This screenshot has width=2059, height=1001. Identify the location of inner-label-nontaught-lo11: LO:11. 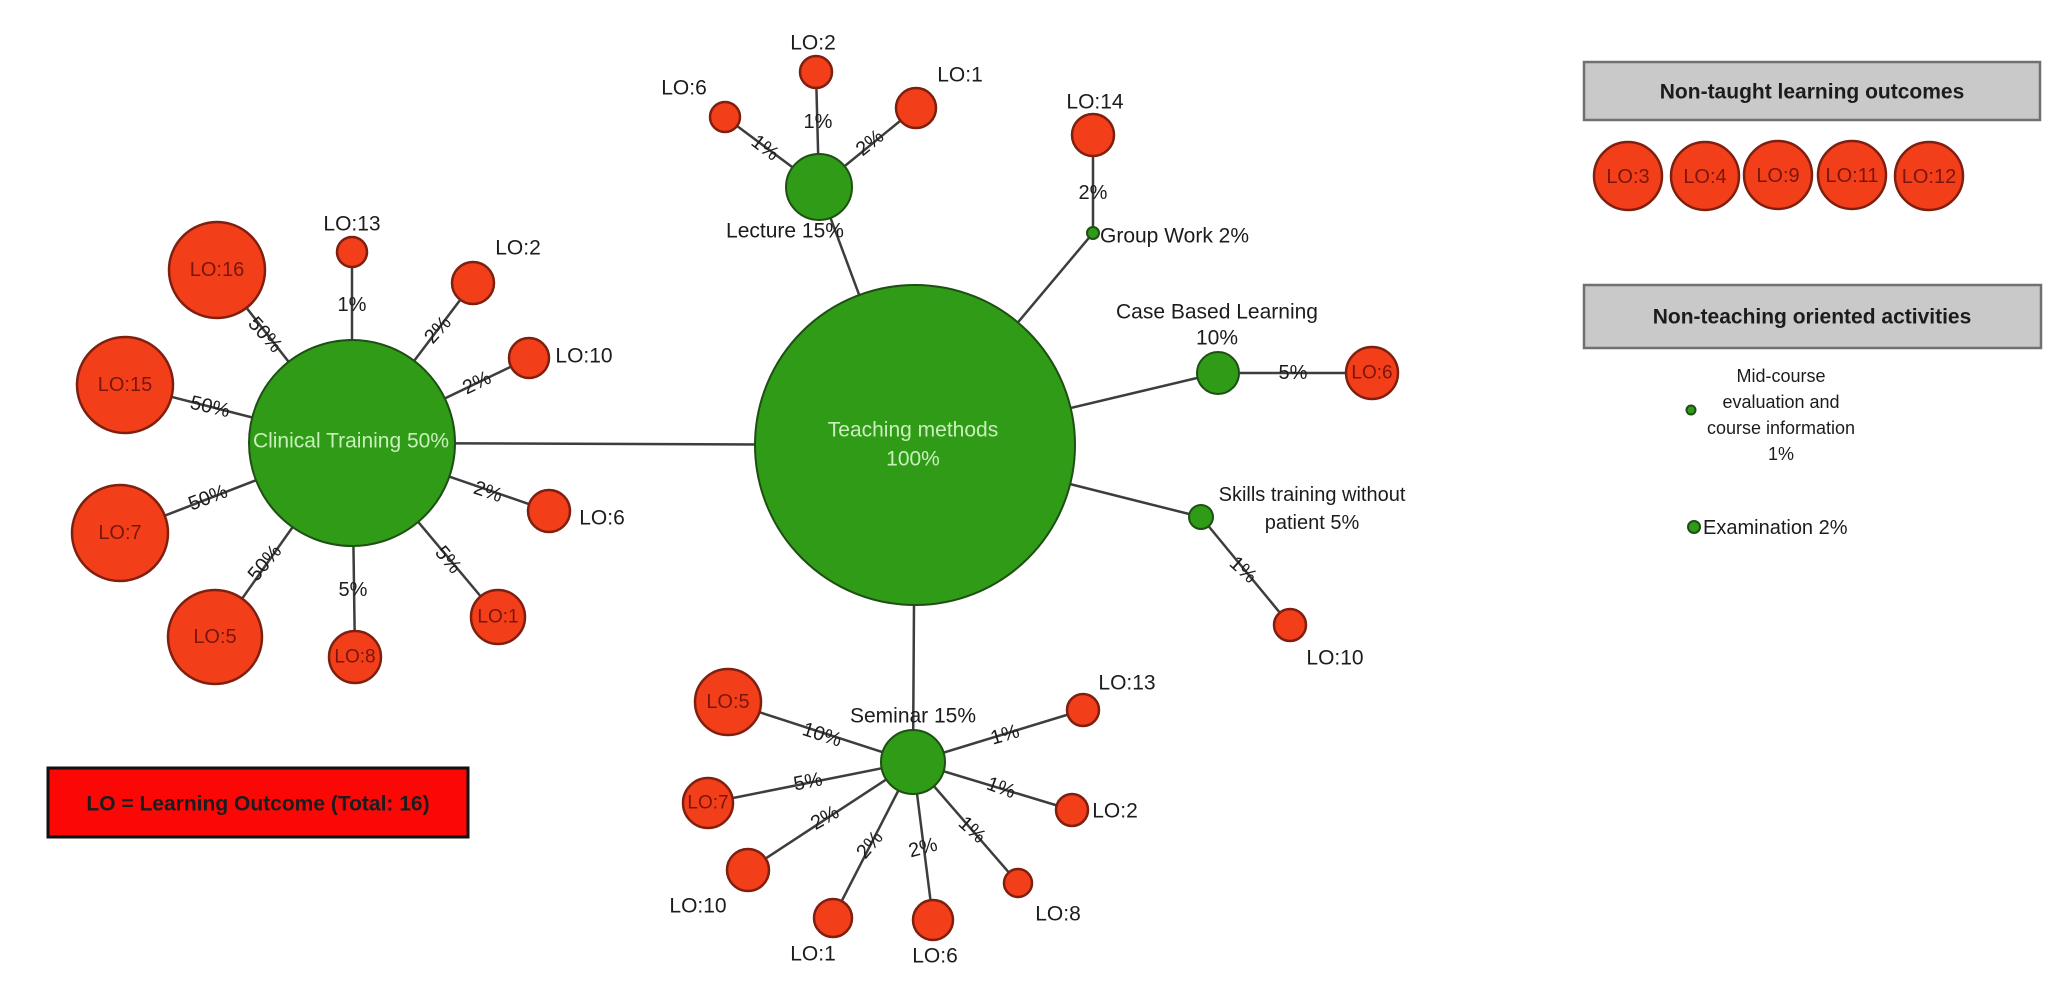
(1852, 176).